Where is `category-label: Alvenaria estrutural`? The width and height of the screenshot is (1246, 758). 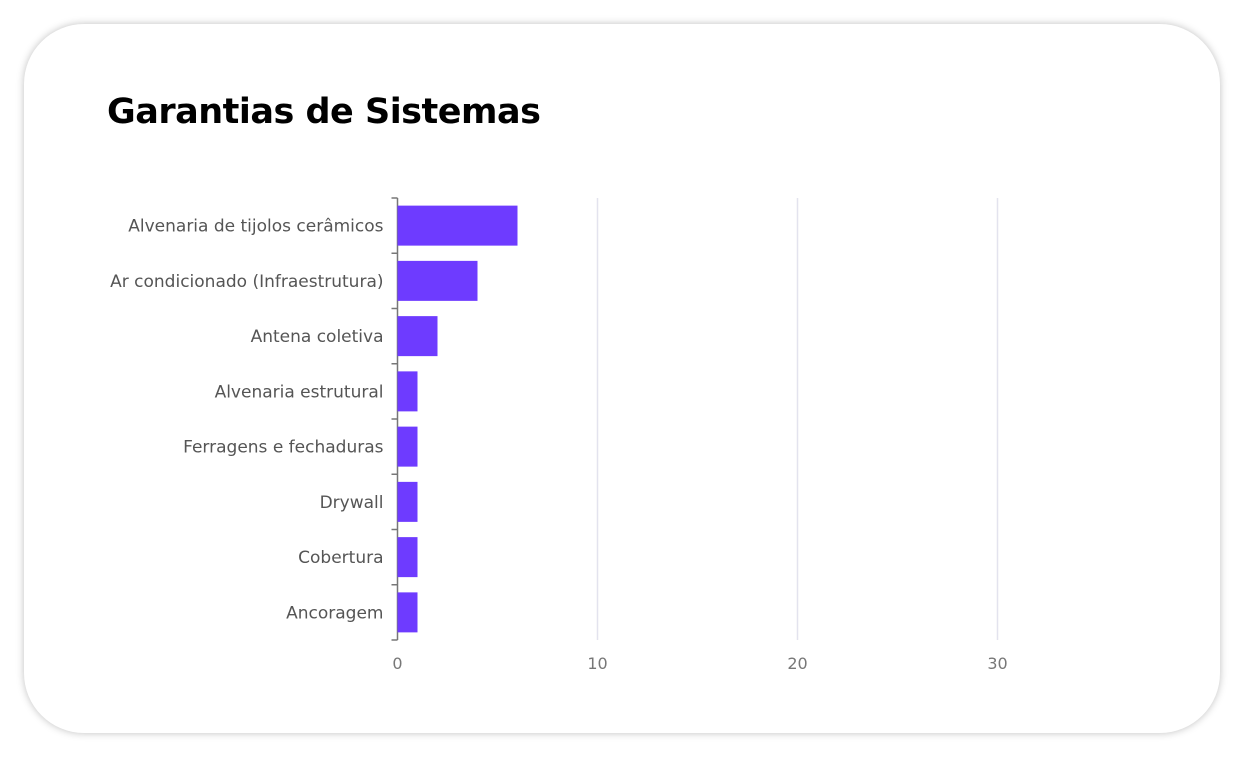 category-label: Alvenaria estrutural is located at coordinates (299, 392).